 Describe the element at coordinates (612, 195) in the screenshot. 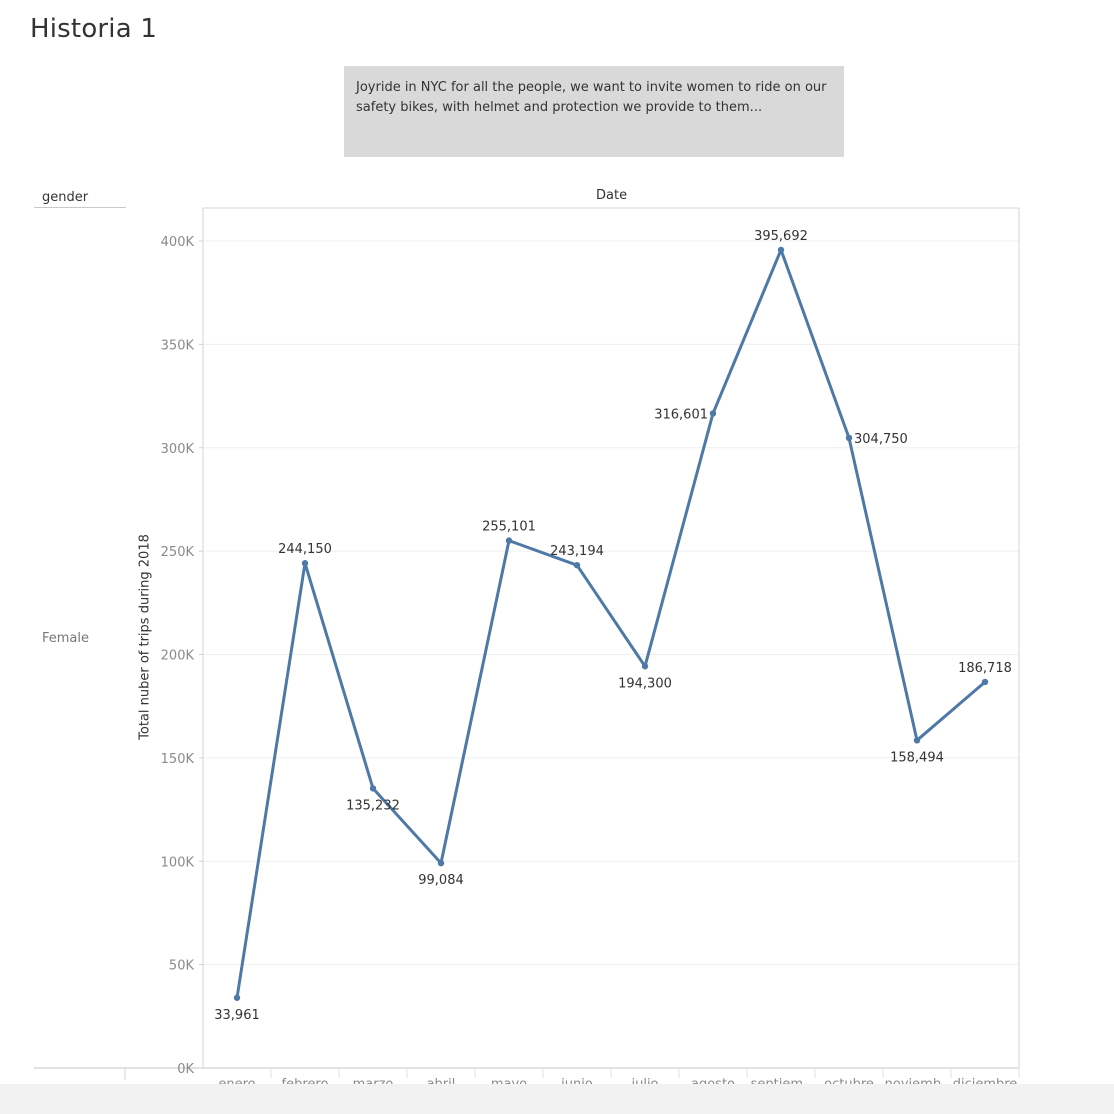

I see `column-header-date: Date` at that location.